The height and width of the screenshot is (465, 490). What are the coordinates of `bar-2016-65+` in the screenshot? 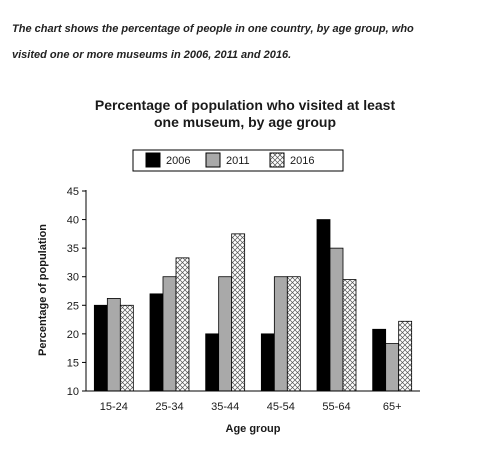 It's located at (405, 356).